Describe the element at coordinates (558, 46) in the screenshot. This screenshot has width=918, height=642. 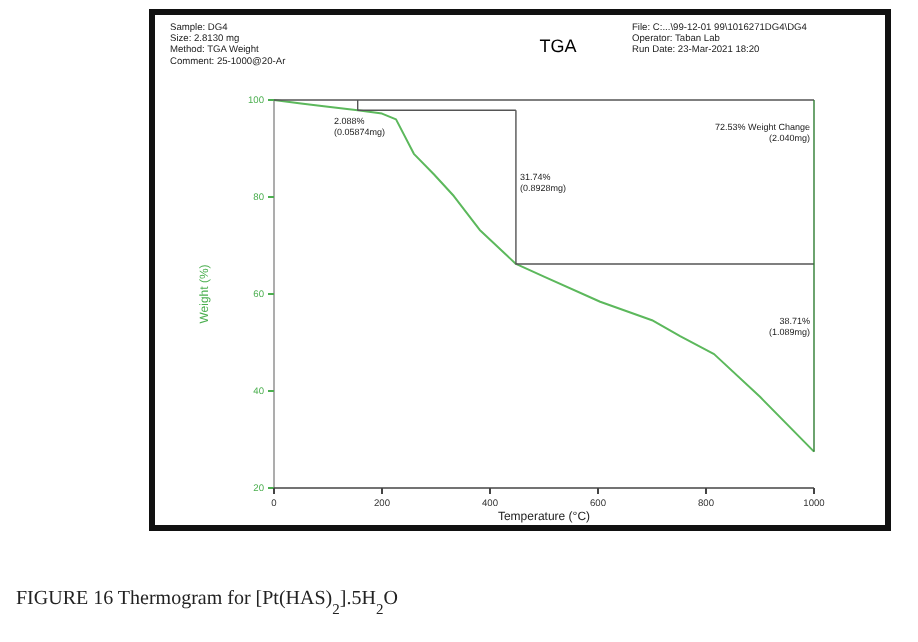
I see `chart-title: TGA` at that location.